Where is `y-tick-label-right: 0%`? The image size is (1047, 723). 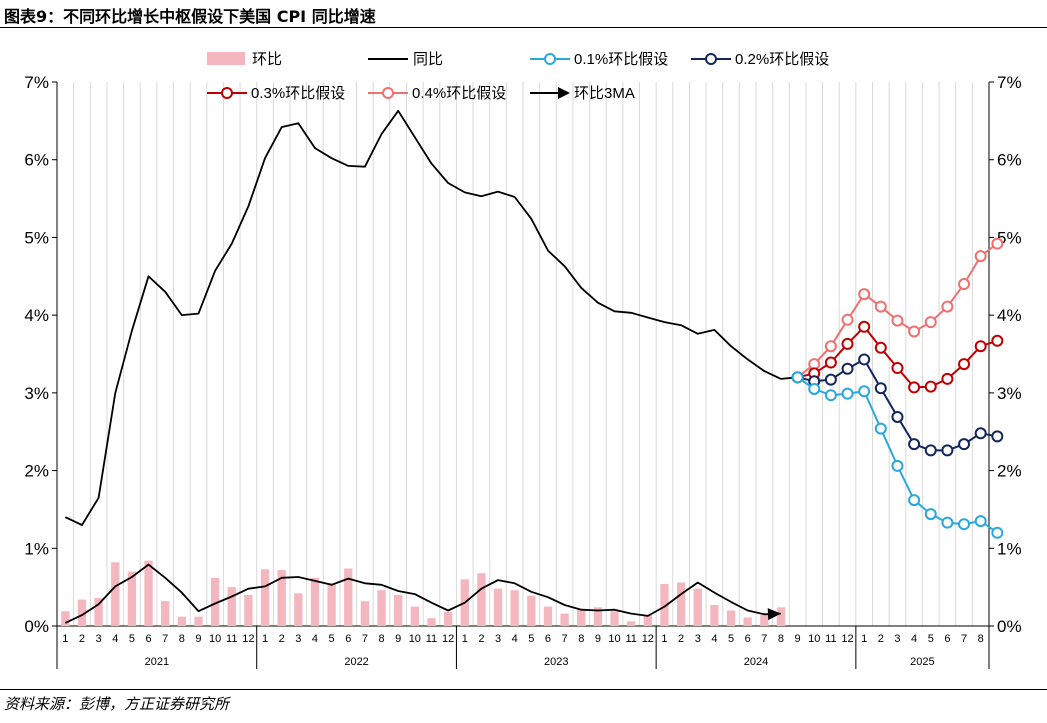 y-tick-label-right: 0% is located at coordinates (1009, 626).